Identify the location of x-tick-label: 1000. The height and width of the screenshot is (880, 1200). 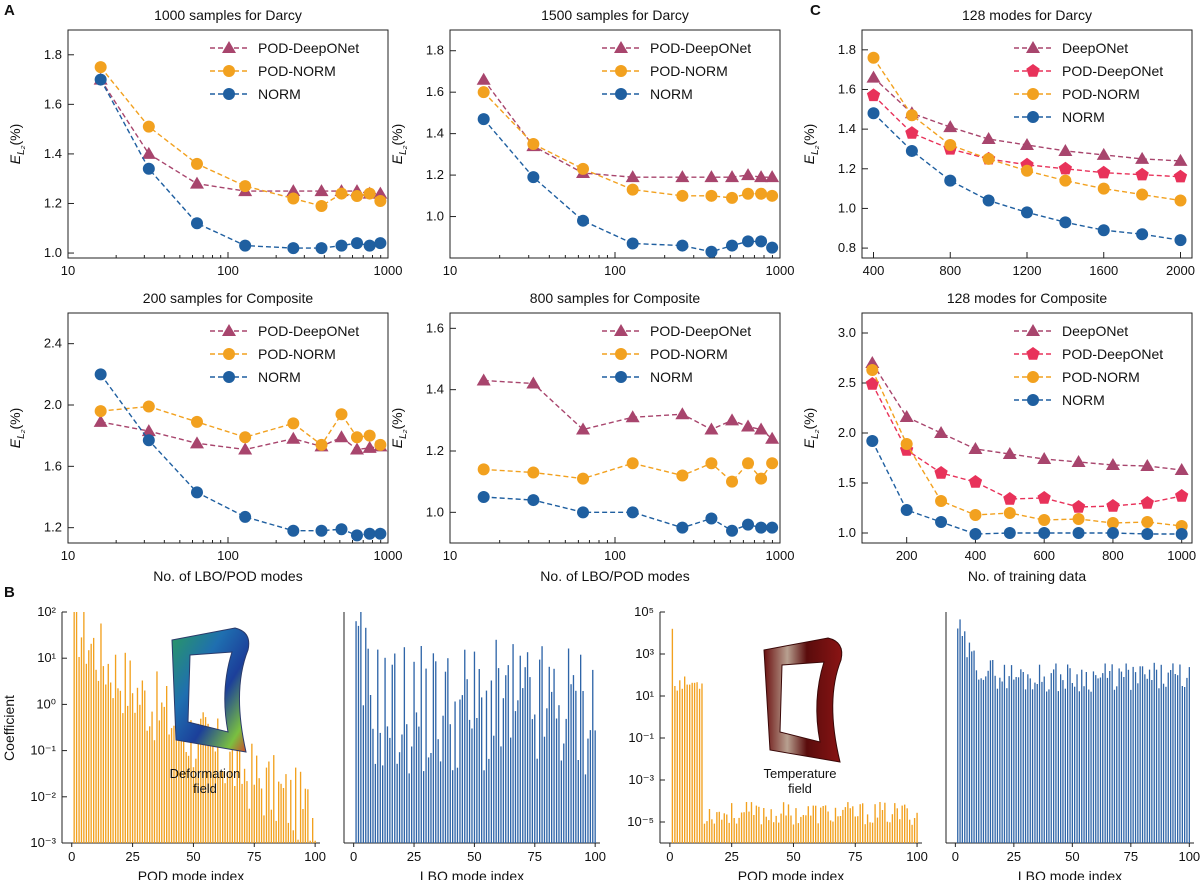
(388, 555).